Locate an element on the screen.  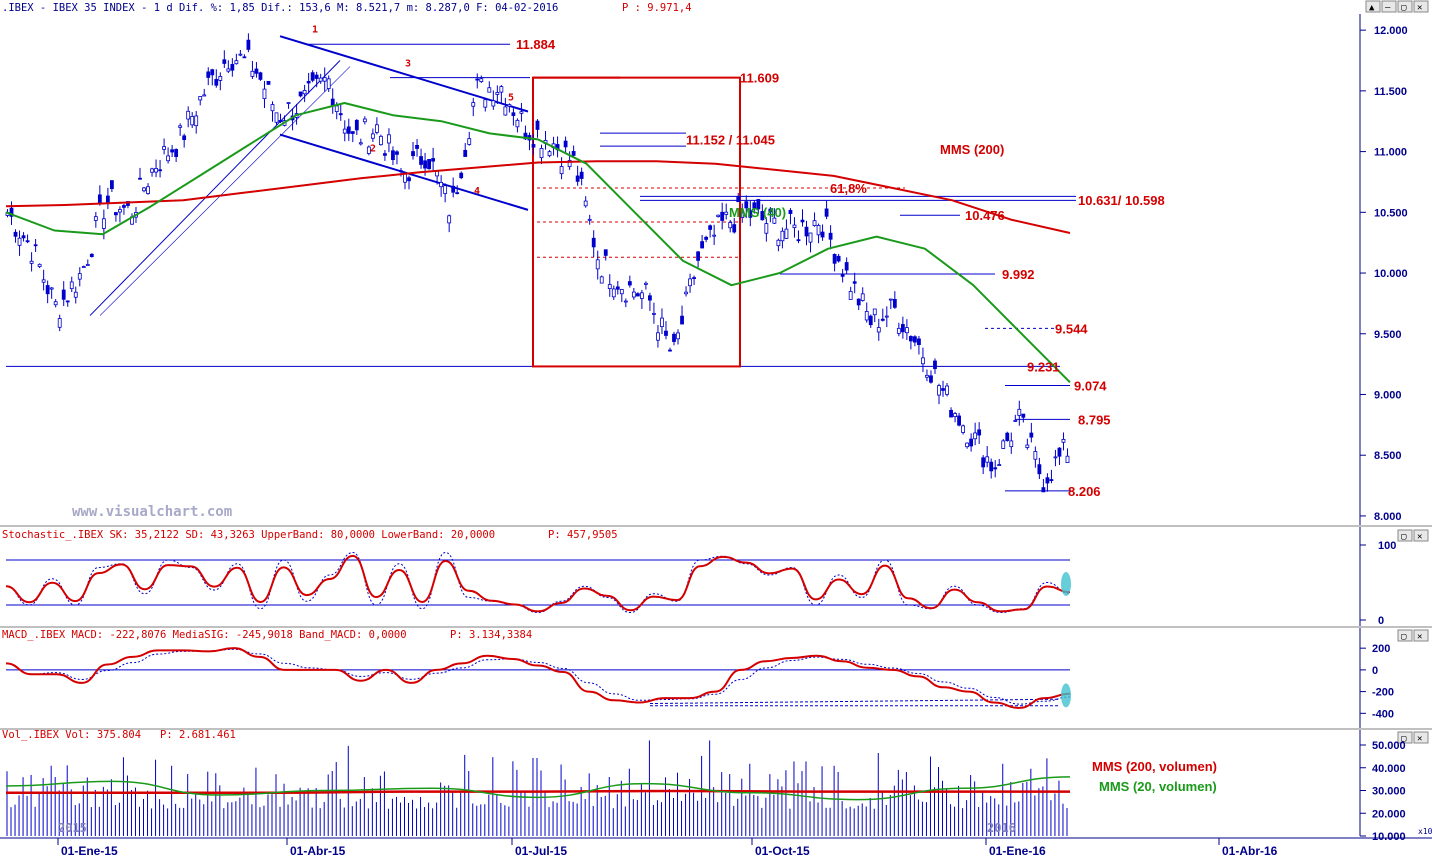
macd-y-tick-label: 200 is located at coordinates (1381, 649).